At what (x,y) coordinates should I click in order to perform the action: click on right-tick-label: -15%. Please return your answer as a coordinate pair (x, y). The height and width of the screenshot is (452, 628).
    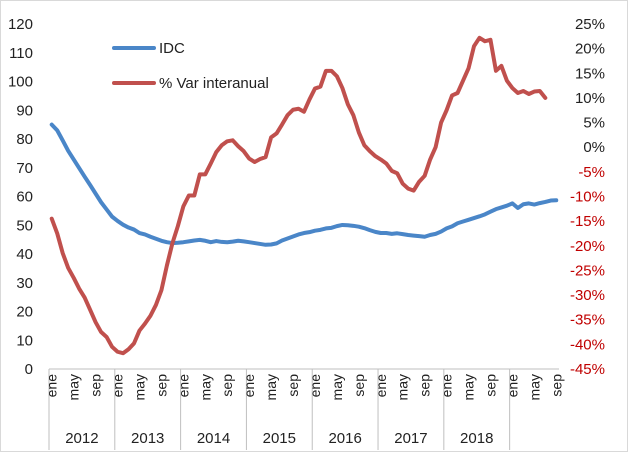
    Looking at the image, I should click on (587, 221).